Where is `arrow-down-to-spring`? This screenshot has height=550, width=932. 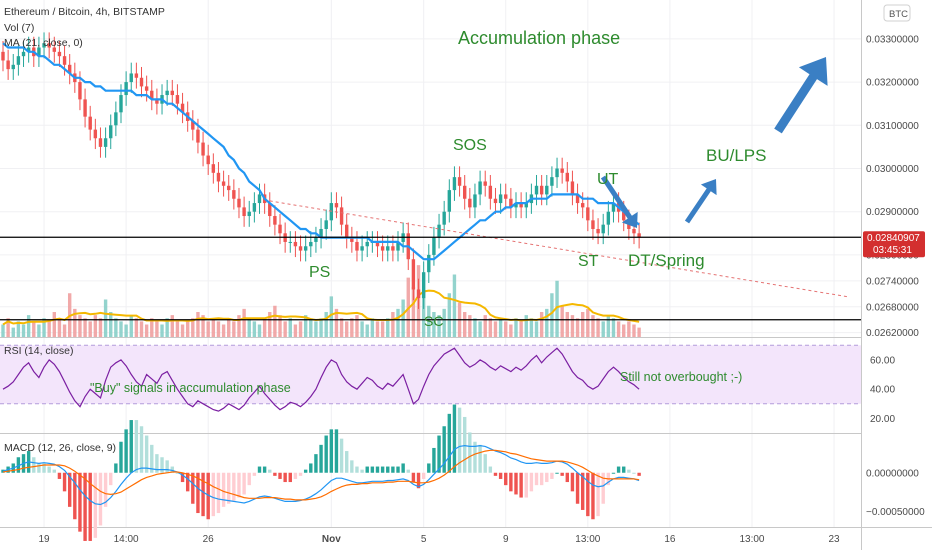
arrow-down-to-spring is located at coordinates (619, 201).